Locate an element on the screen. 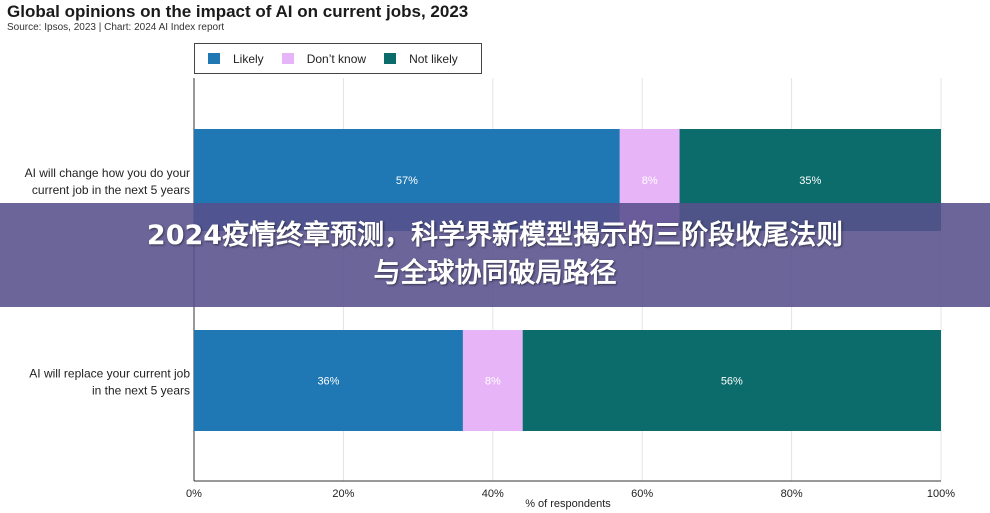 The width and height of the screenshot is (990, 513). x-tick-label: 20% is located at coordinates (343, 494).